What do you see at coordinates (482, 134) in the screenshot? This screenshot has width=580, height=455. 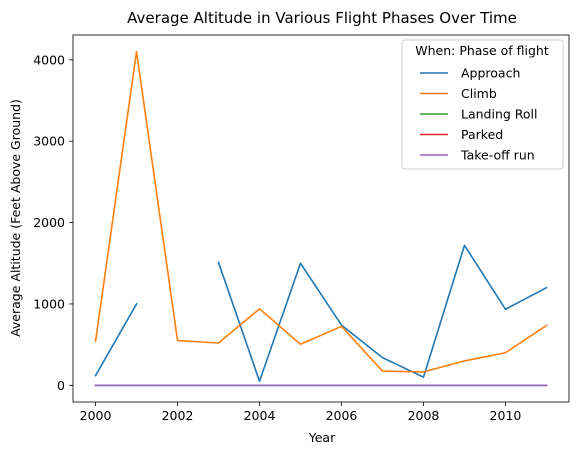 I see `legend-label: Parked` at bounding box center [482, 134].